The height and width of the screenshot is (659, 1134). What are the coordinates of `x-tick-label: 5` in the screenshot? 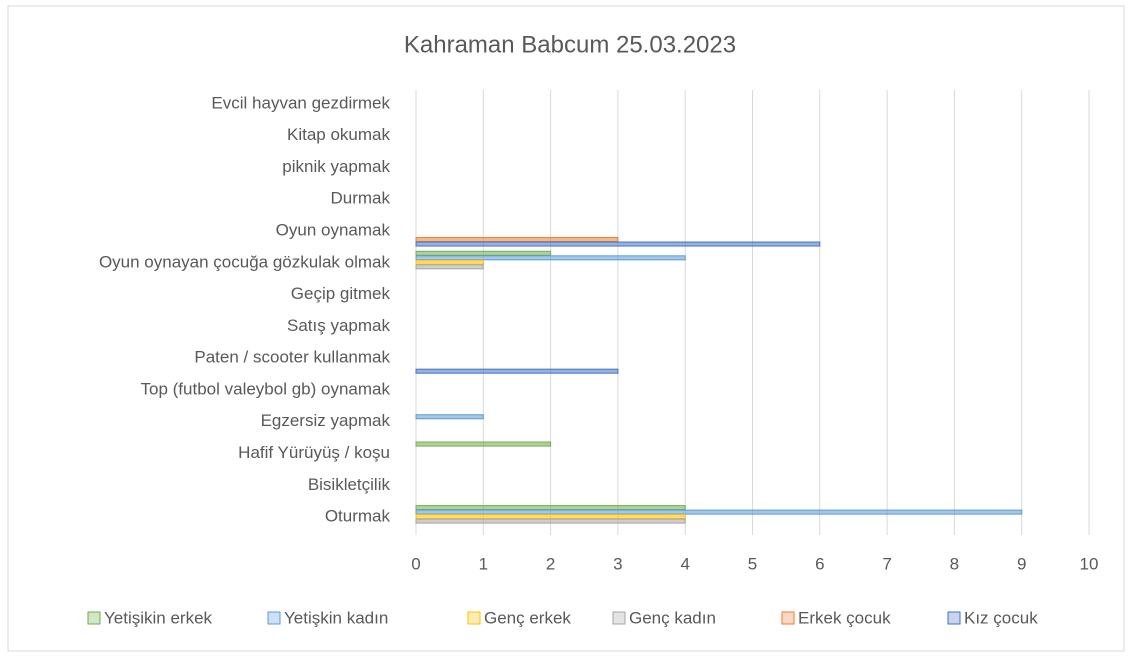 It's located at (752, 563).